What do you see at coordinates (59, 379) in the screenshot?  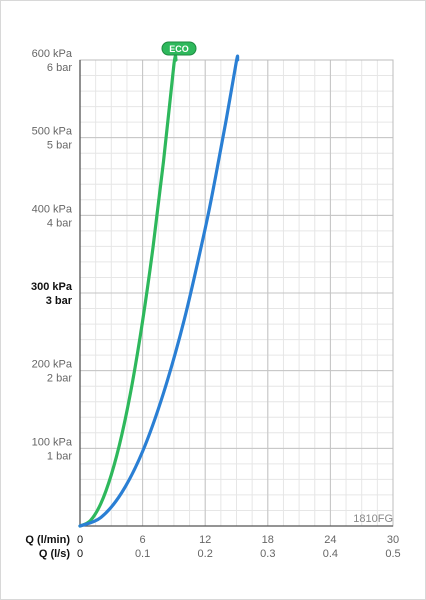 I see `y-tick-label-bar: 2 bar` at bounding box center [59, 379].